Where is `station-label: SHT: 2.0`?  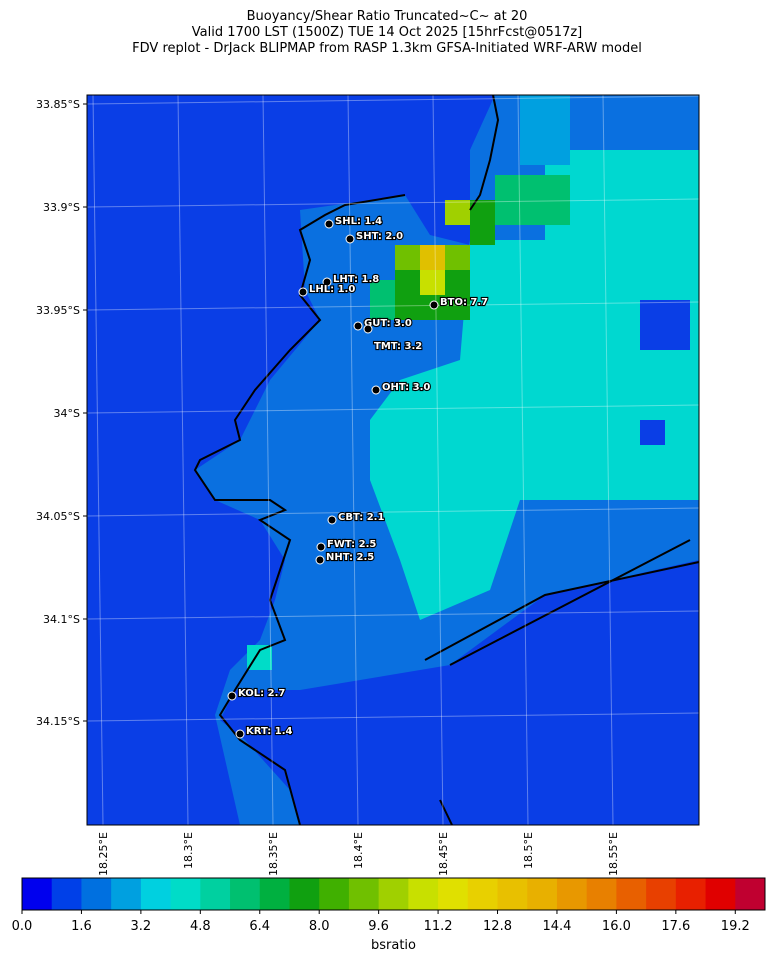
station-label: SHT: 2.0 is located at coordinates (379, 236).